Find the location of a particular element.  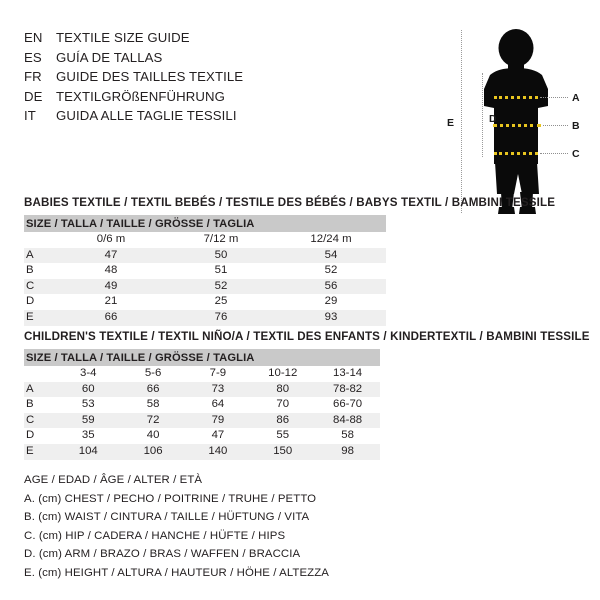

children-cell-b-4: 66-70 is located at coordinates (348, 404).